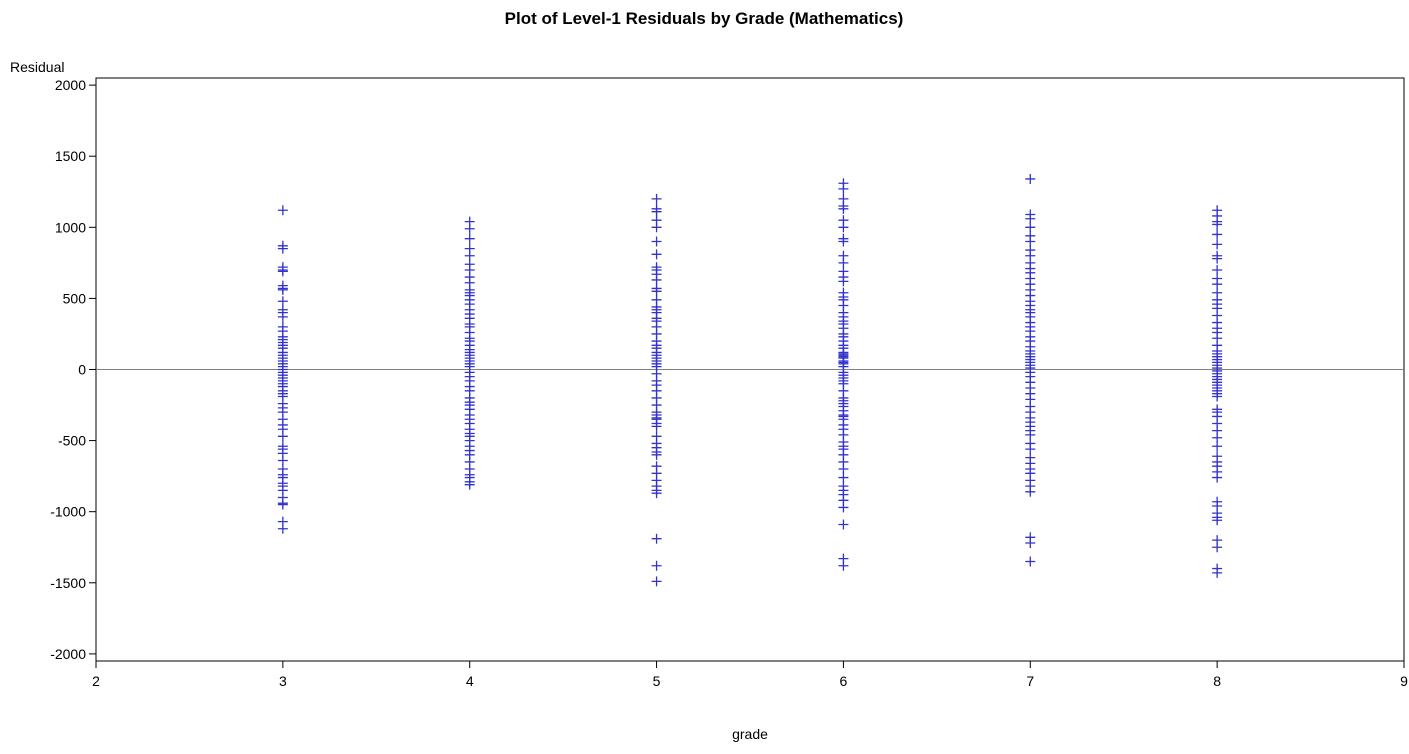  I want to click on y-axis-label: Residual, so click(37, 67).